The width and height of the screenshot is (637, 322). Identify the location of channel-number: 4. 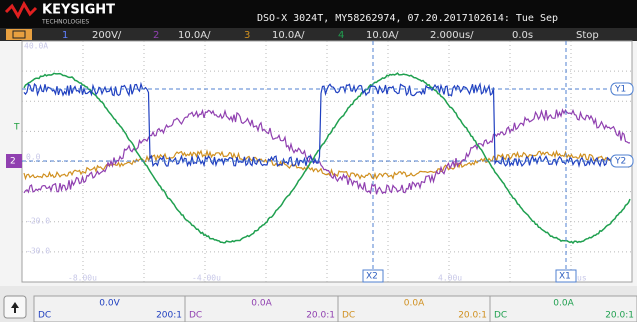
(341, 35).